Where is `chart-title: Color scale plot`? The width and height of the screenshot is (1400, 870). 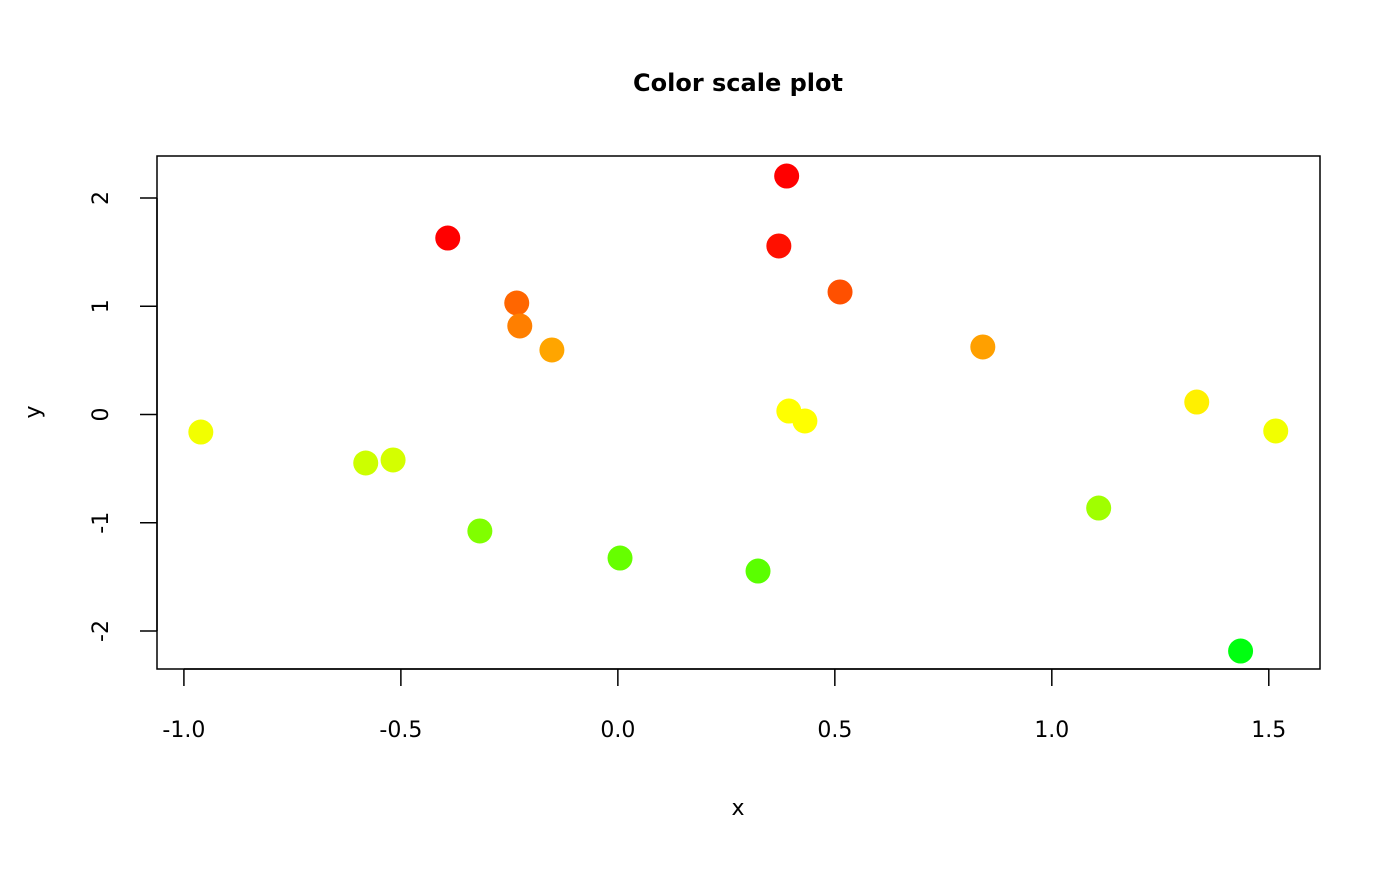
chart-title: Color scale plot is located at coordinates (738, 83).